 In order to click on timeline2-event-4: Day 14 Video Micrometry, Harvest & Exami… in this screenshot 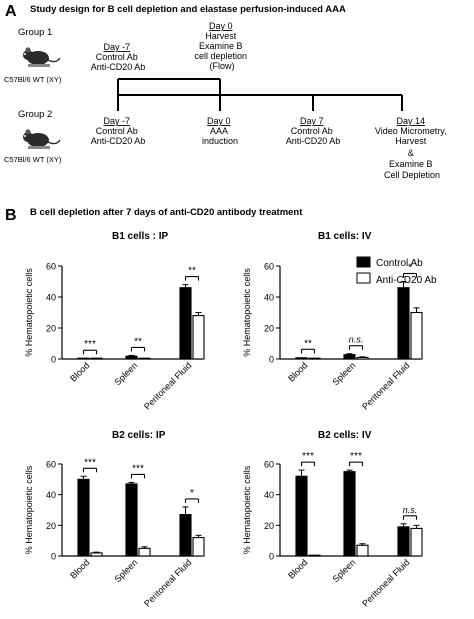, I will do `click(412, 148)`.